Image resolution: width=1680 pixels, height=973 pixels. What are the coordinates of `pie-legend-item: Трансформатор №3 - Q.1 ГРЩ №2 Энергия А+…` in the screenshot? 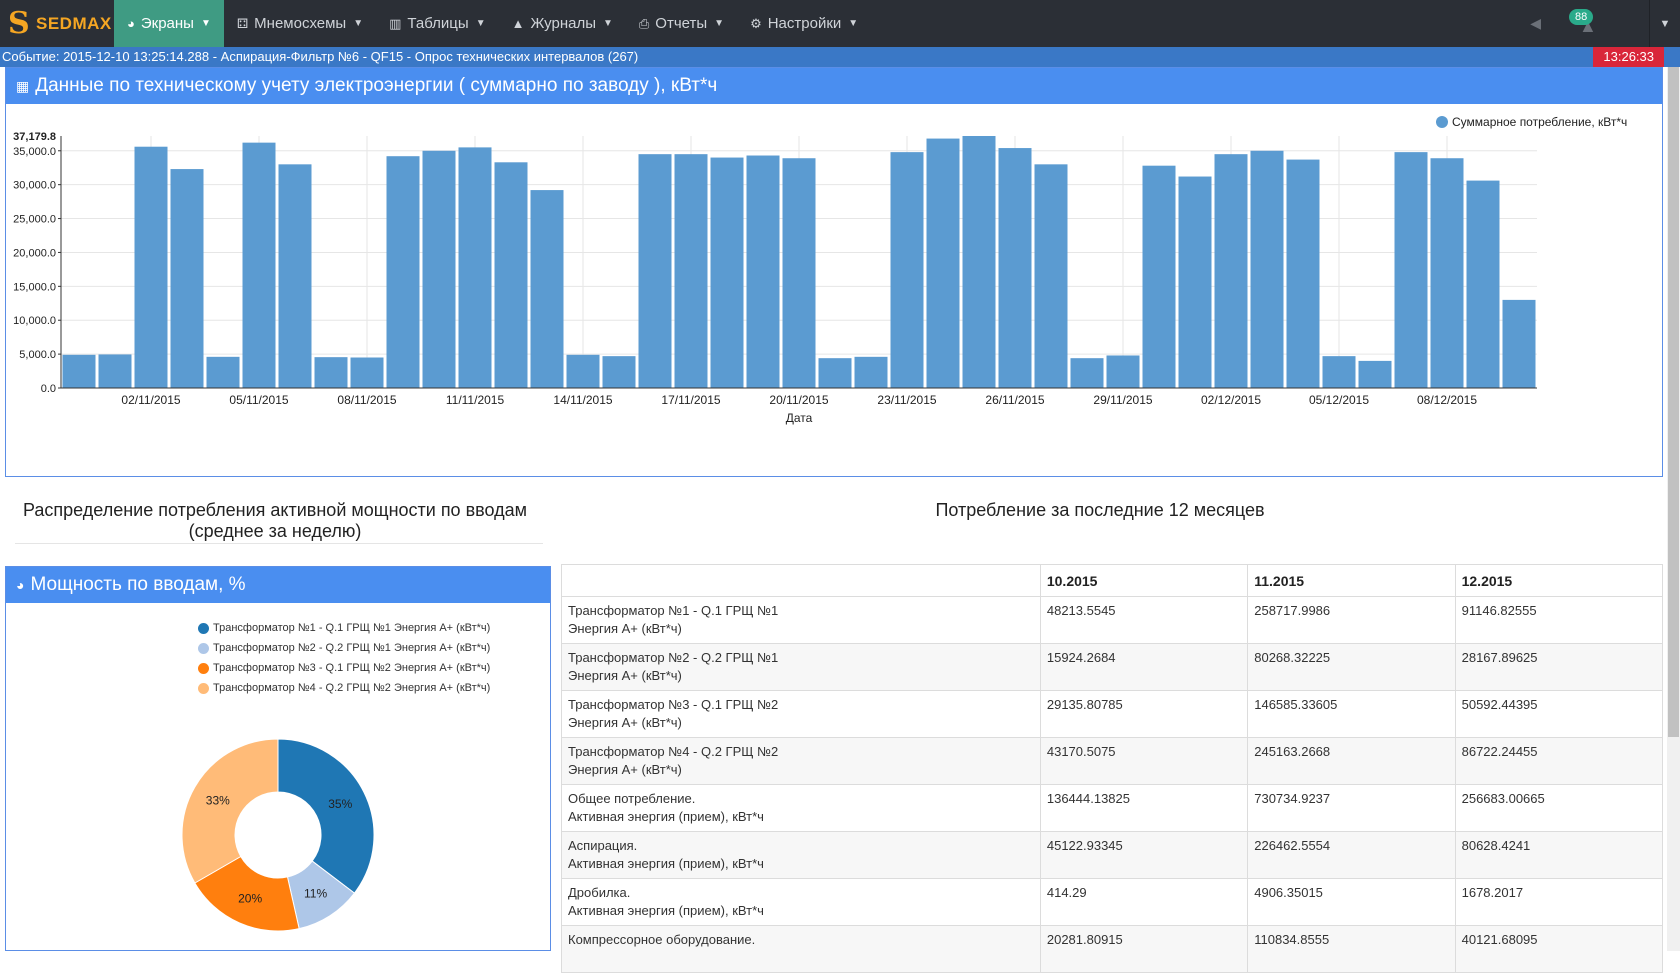 It's located at (344, 668).